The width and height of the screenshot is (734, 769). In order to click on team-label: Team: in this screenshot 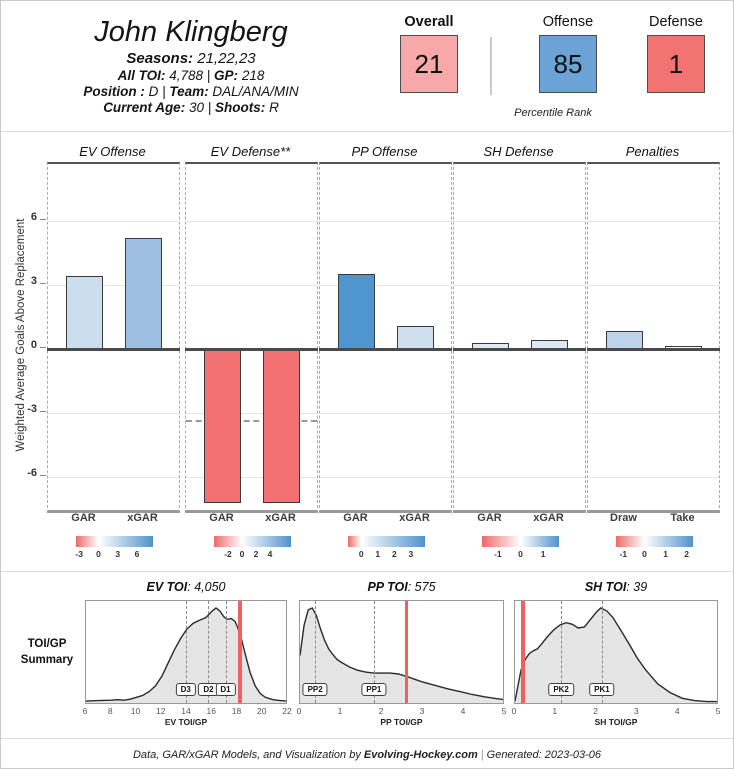, I will do `click(189, 91)`.